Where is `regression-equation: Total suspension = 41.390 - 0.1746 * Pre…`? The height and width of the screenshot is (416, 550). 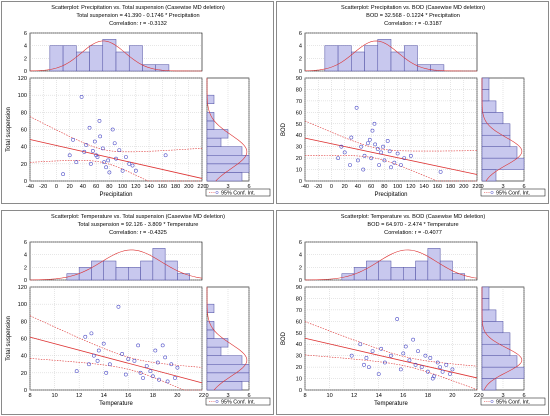 regression-equation: Total suspension = 41.390 - 0.1746 * Pre… is located at coordinates (137, 16).